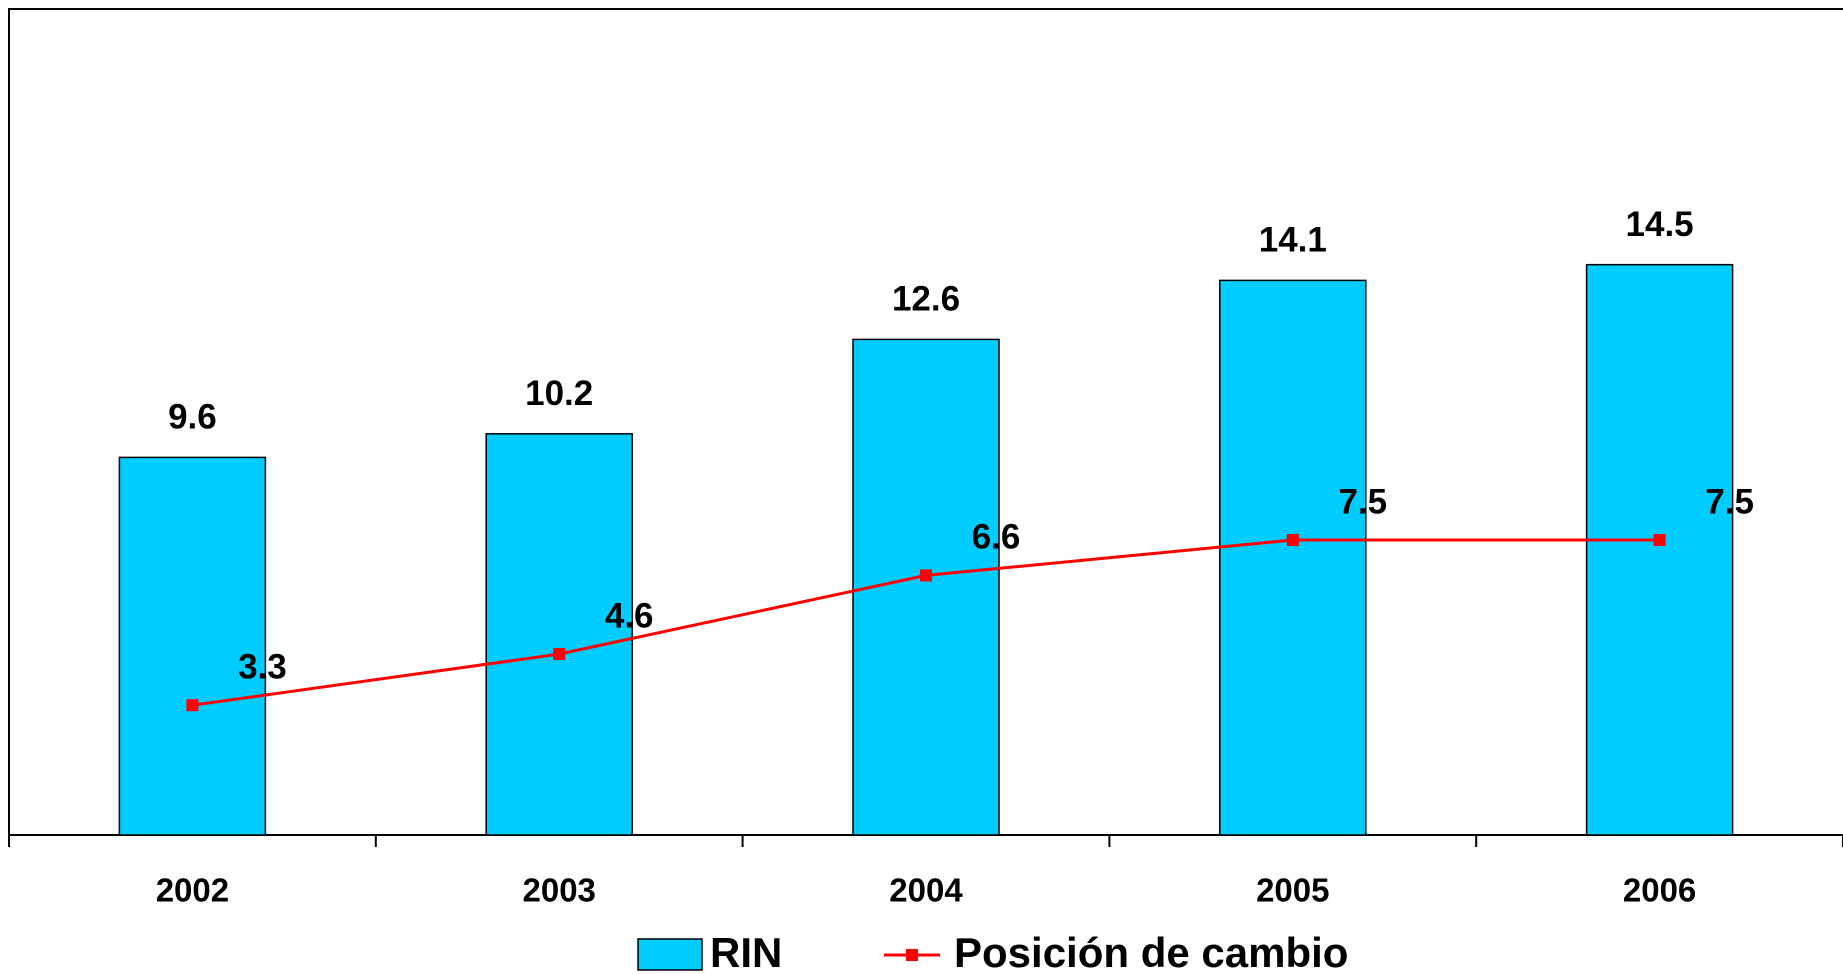 This screenshot has height=974, width=1843. What do you see at coordinates (192, 417) in the screenshot?
I see `data-label: 9.6` at bounding box center [192, 417].